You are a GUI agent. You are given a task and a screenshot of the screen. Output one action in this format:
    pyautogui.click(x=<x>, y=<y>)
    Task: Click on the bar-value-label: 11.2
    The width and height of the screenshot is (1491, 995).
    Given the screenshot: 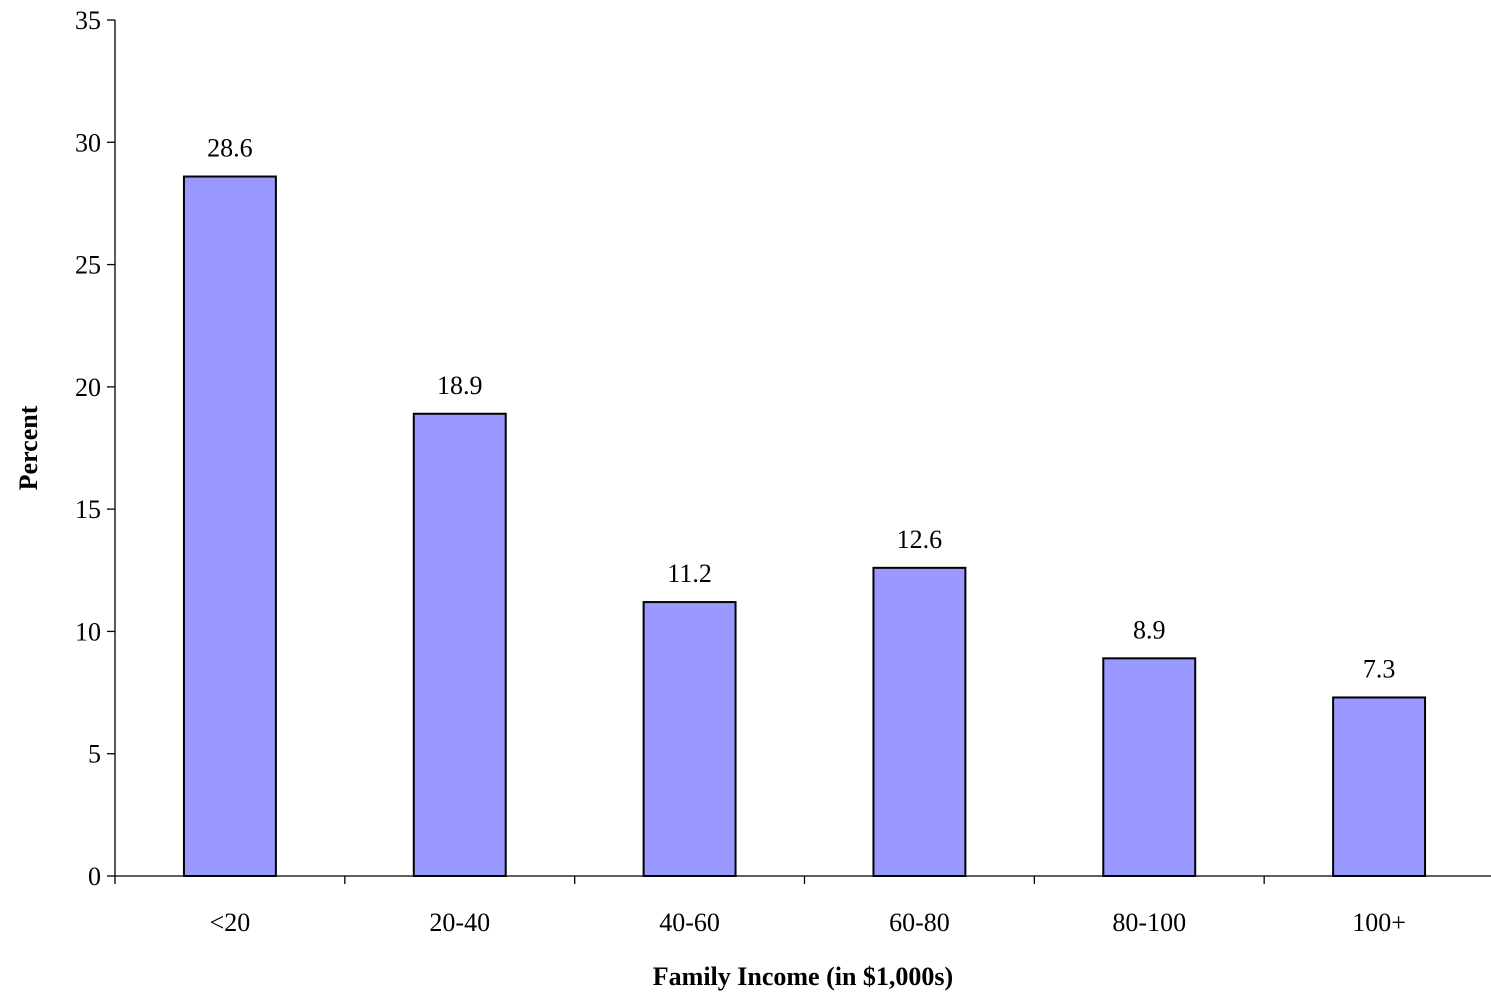 What is the action you would take?
    pyautogui.click(x=689, y=573)
    